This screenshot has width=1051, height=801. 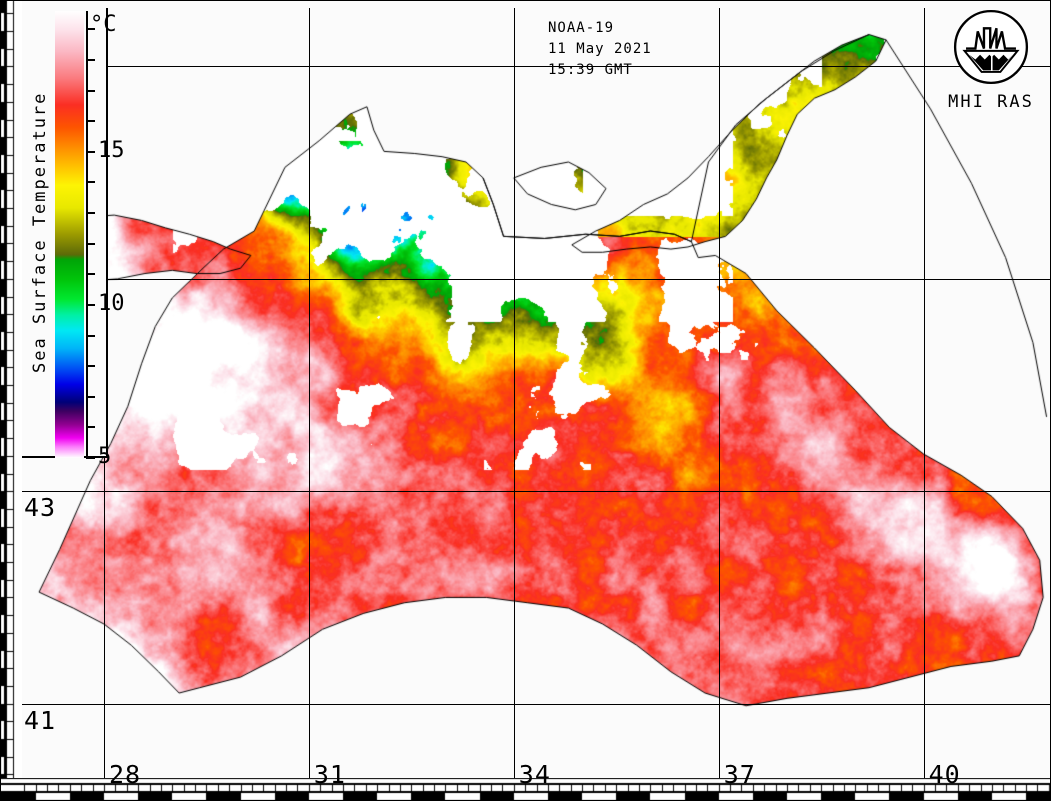 What do you see at coordinates (87, 234) in the screenshot?
I see `colorbar-axis` at bounding box center [87, 234].